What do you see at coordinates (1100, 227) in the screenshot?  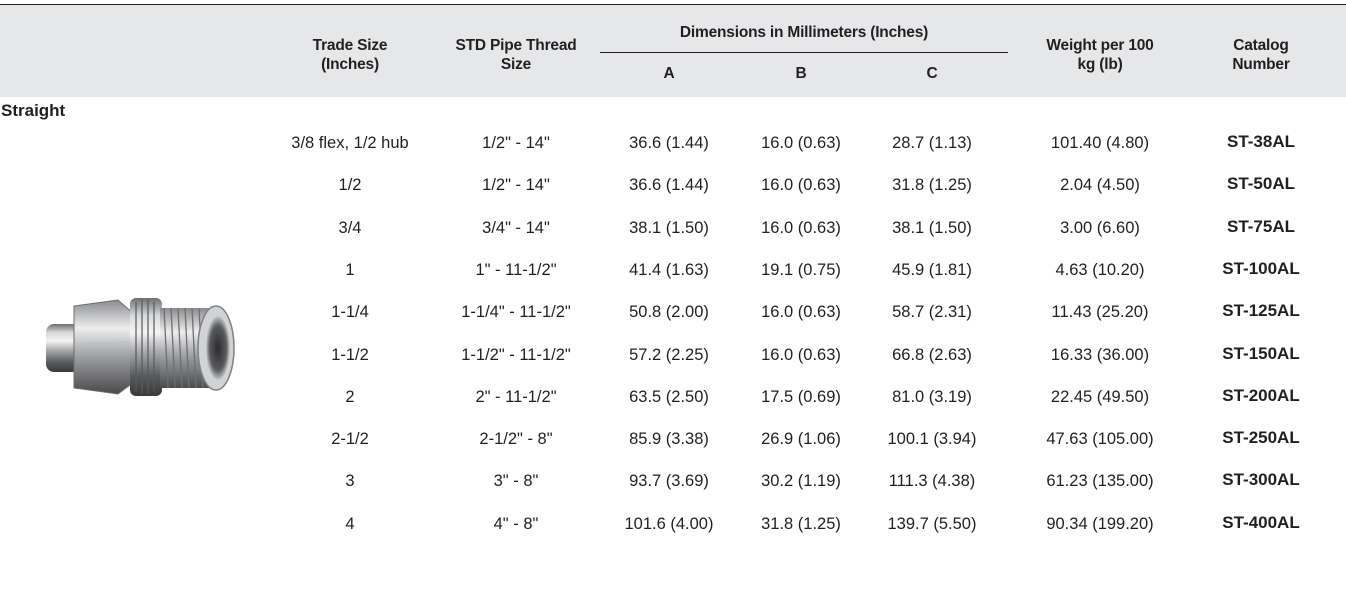 I see `weight-cell: 3.00 (6.60)` at bounding box center [1100, 227].